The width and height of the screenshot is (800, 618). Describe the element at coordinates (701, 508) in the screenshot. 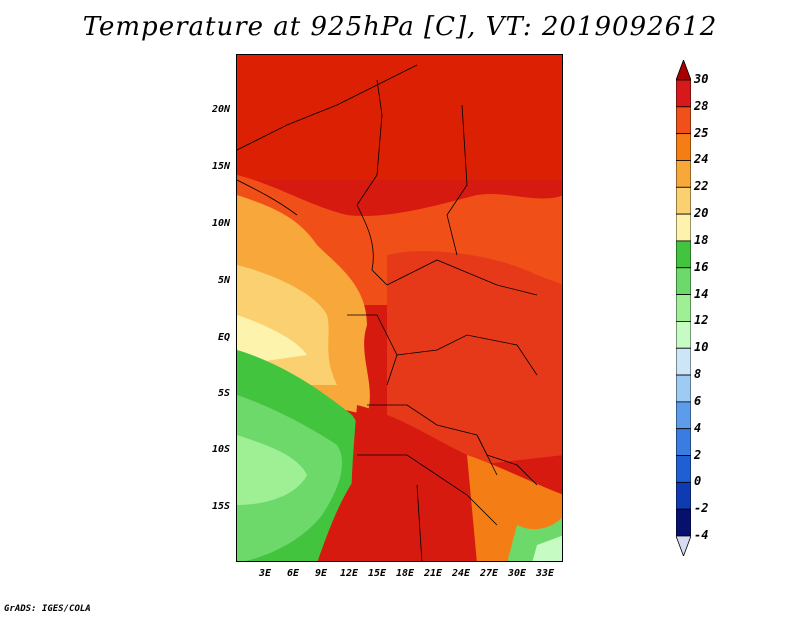

I see `colorbar-label: -2` at that location.